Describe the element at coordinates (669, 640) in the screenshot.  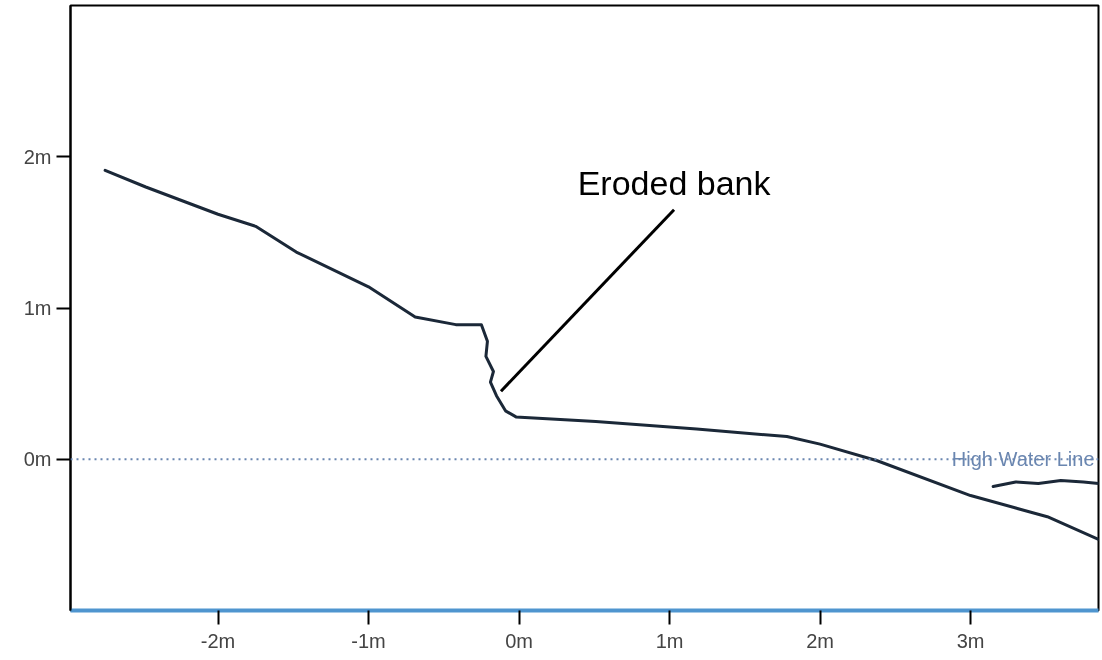
I see `x-tick-label: 1m` at that location.